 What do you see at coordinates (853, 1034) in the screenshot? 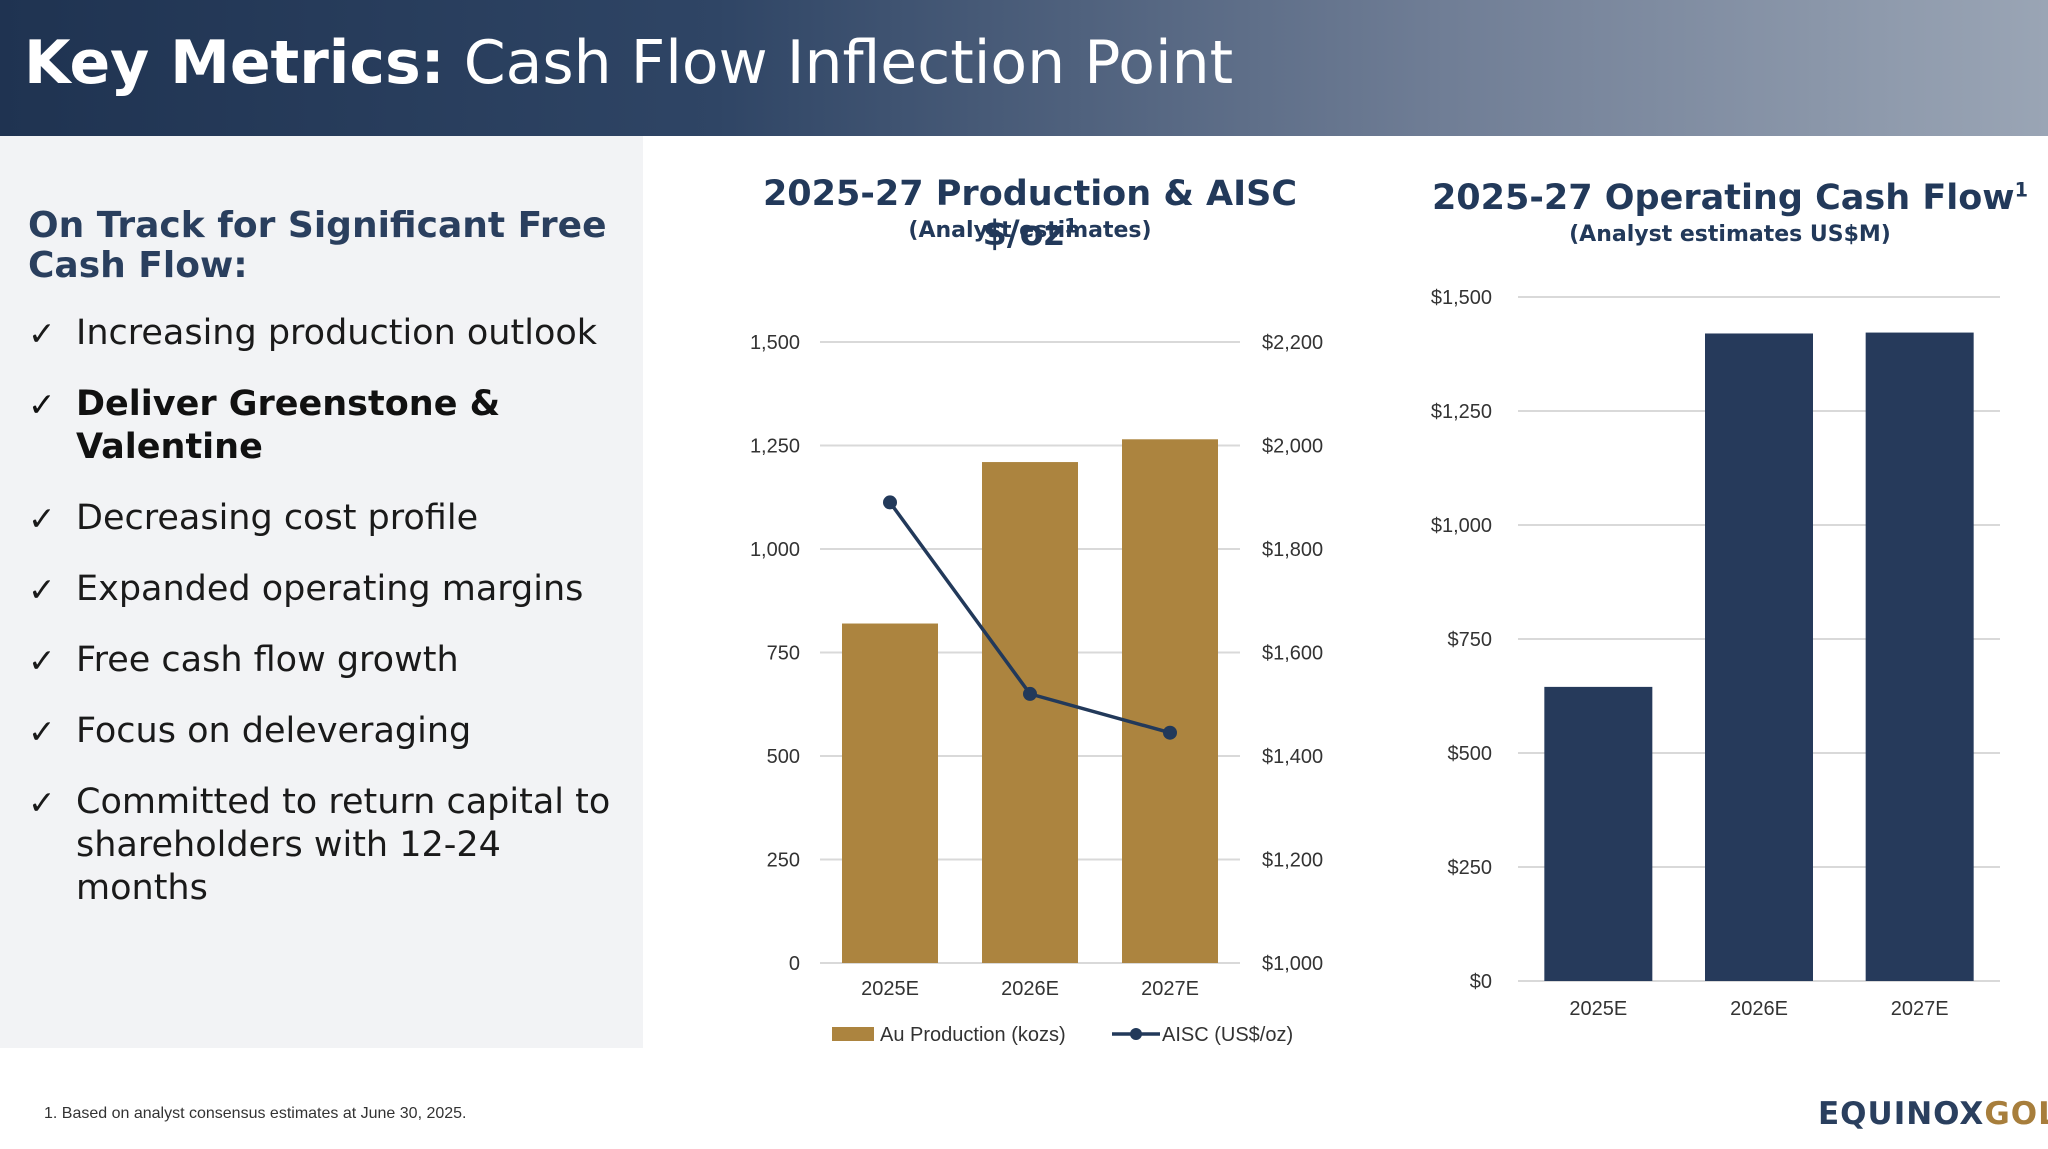
I see `legend-swatch-production` at bounding box center [853, 1034].